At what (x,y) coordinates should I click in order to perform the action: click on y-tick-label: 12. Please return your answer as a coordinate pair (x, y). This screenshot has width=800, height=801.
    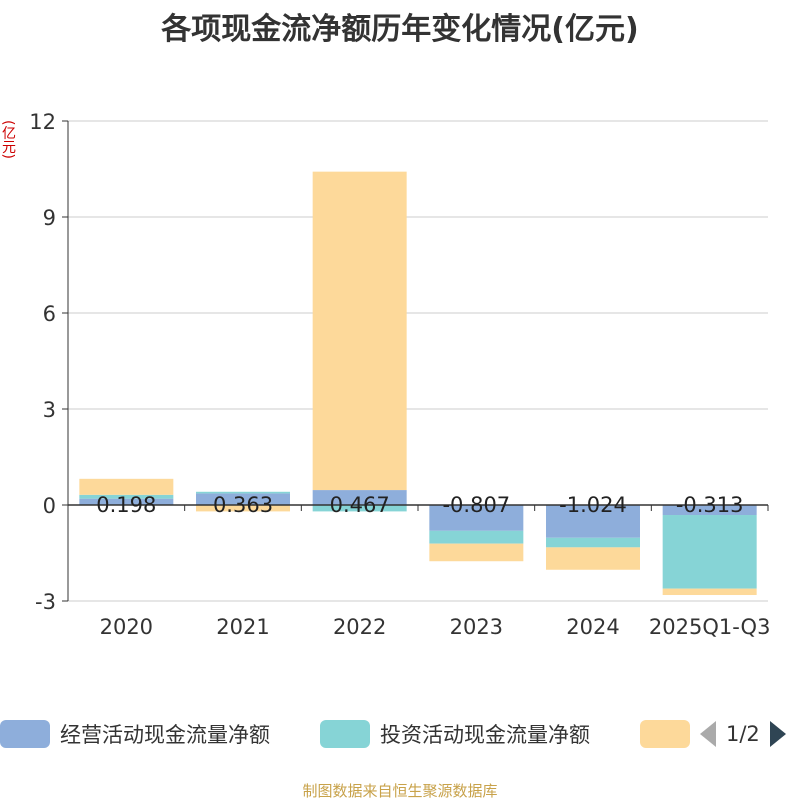
    Looking at the image, I should click on (42, 122).